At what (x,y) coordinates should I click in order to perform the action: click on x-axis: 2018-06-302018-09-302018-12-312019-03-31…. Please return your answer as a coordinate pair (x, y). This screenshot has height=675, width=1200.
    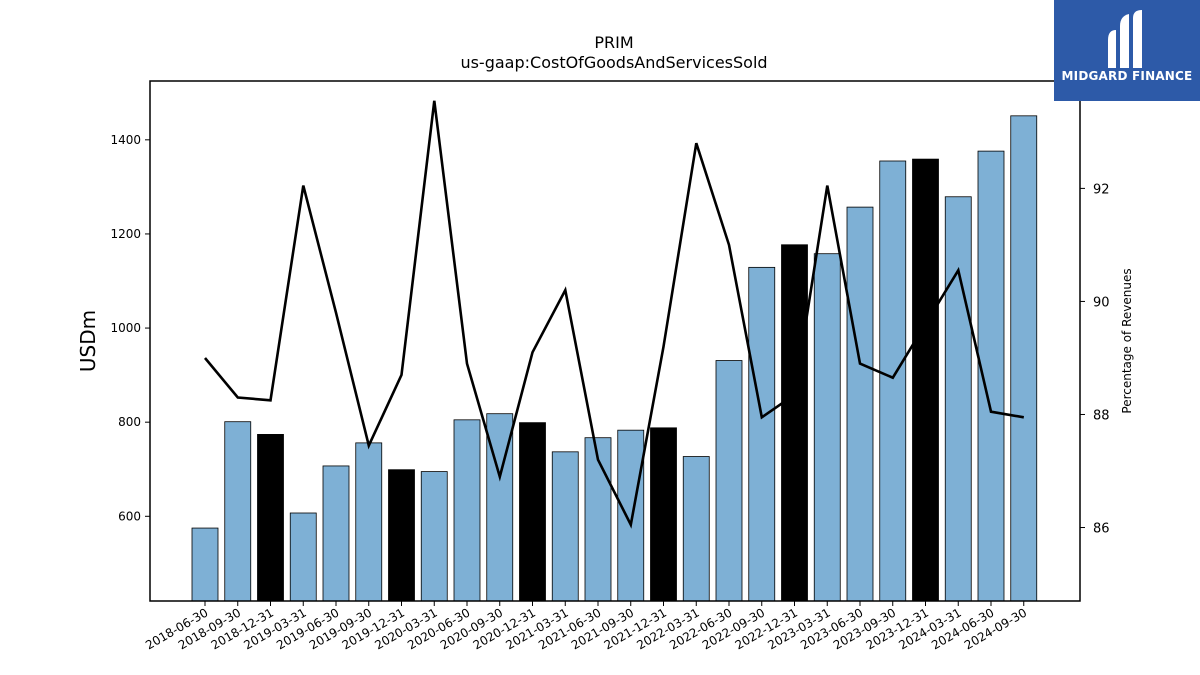
    Looking at the image, I should click on (586, 626).